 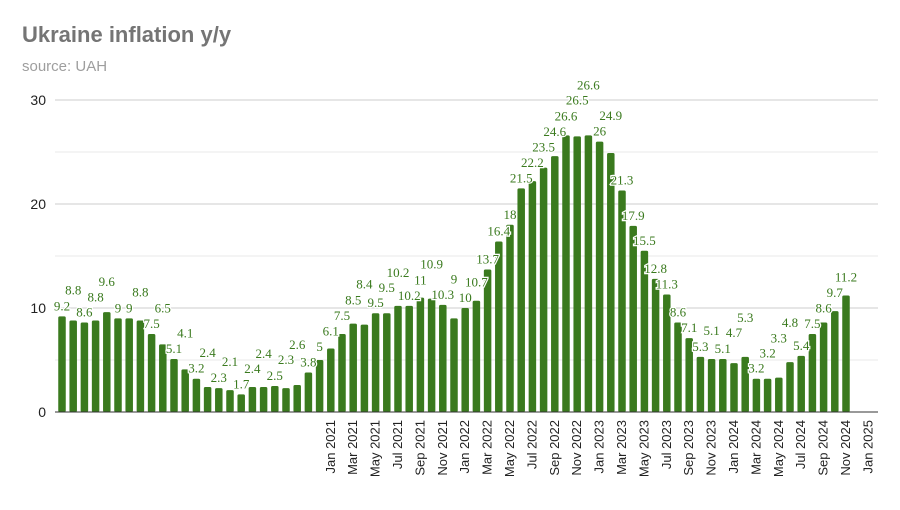 What do you see at coordinates (521, 177) in the screenshot?
I see `data-label: 21.5` at bounding box center [521, 177].